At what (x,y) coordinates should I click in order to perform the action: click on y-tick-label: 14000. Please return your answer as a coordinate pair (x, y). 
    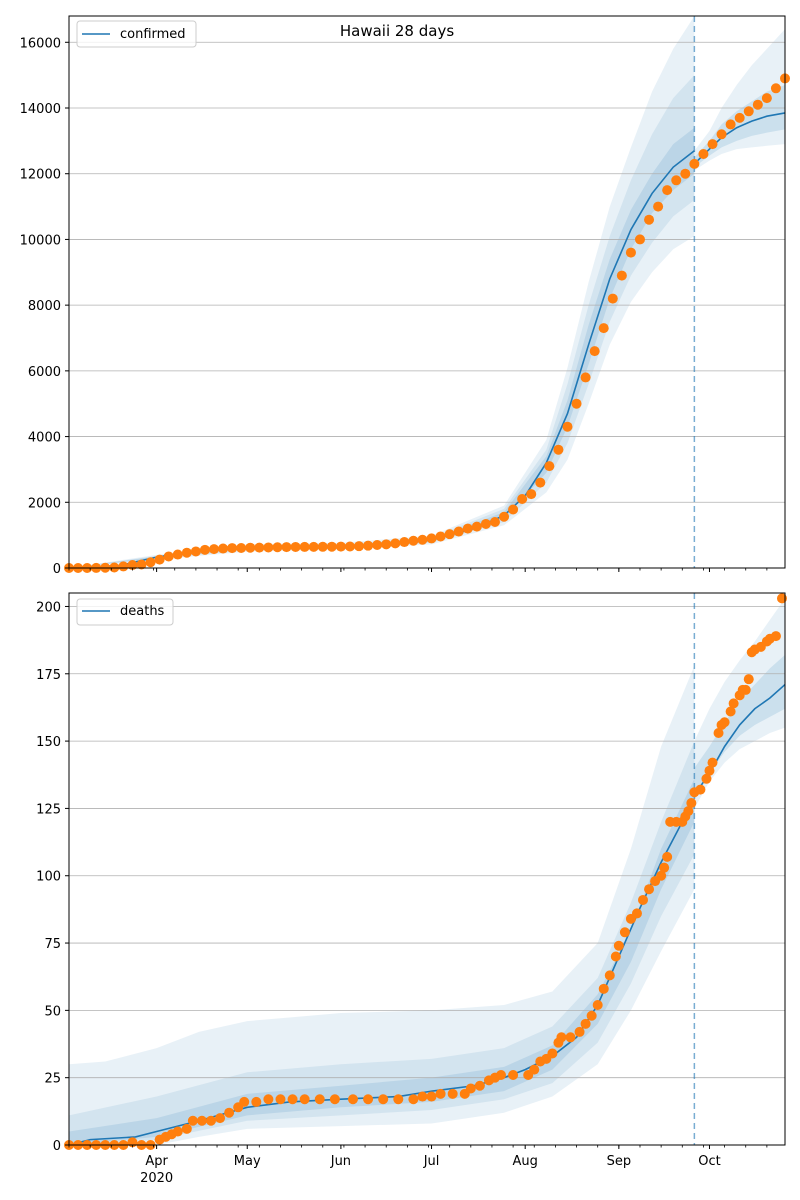
    Looking at the image, I should click on (40, 109).